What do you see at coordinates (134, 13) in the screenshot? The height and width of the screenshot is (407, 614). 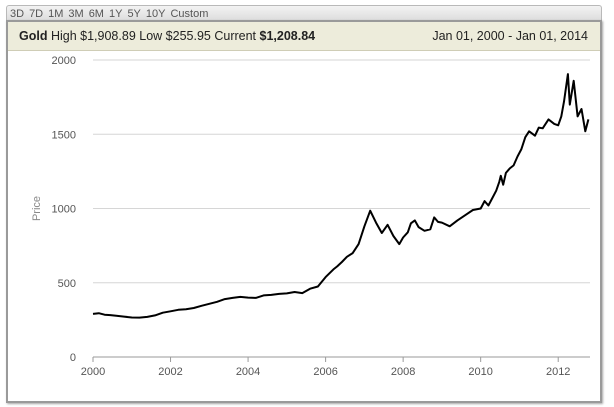 I see `range-5y-button: 5Y` at bounding box center [134, 13].